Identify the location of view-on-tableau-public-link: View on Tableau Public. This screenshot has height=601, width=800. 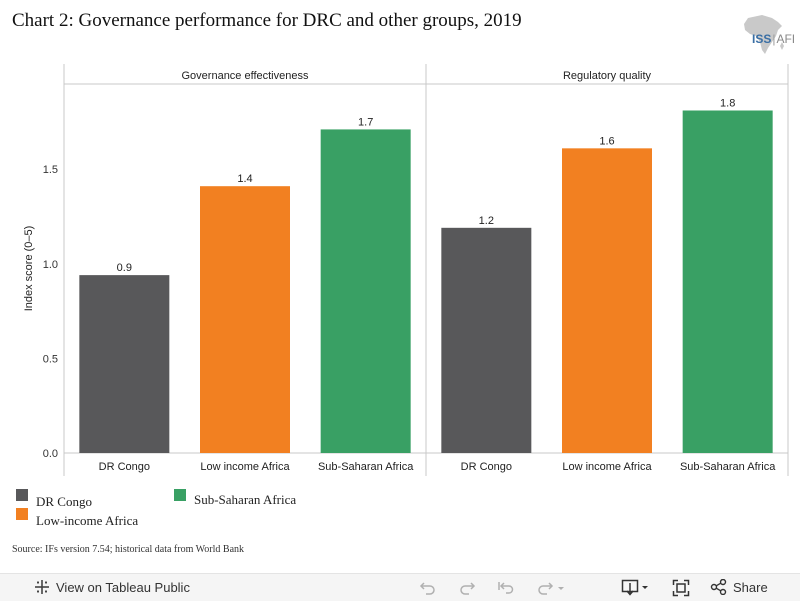
(112, 587).